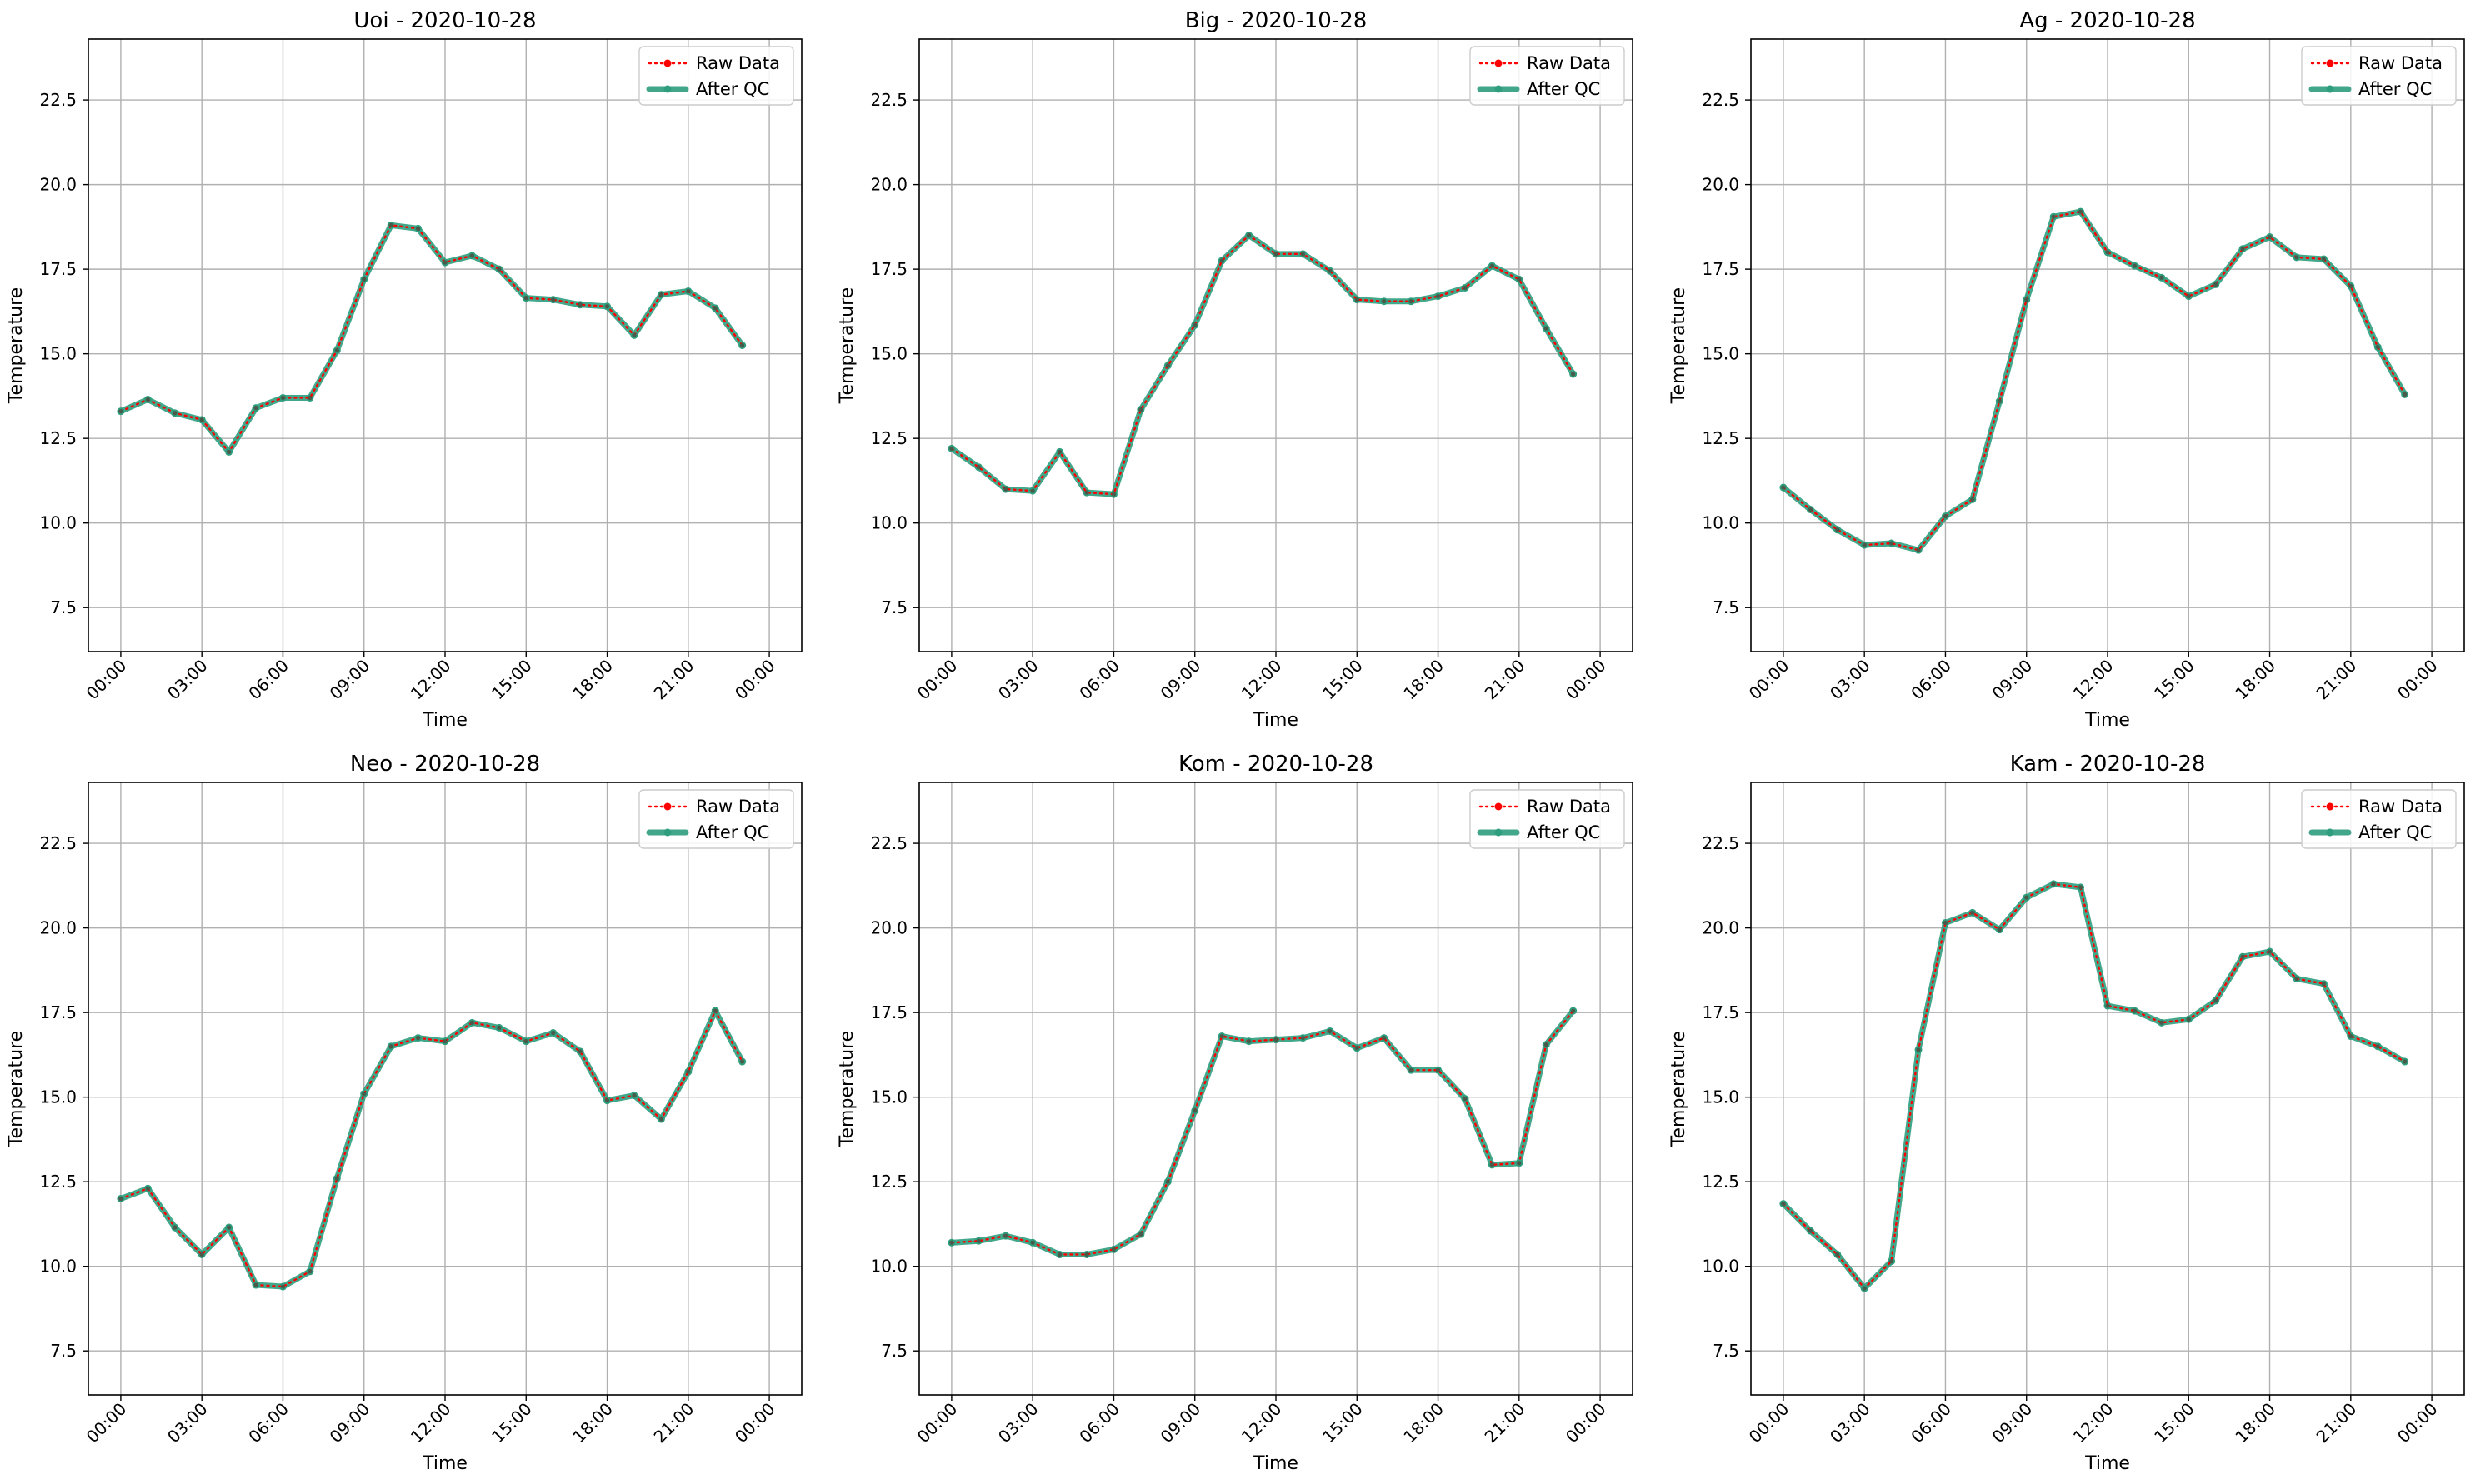 Image resolution: width=2486 pixels, height=1484 pixels. I want to click on legend-raw-marker, so click(1499, 63).